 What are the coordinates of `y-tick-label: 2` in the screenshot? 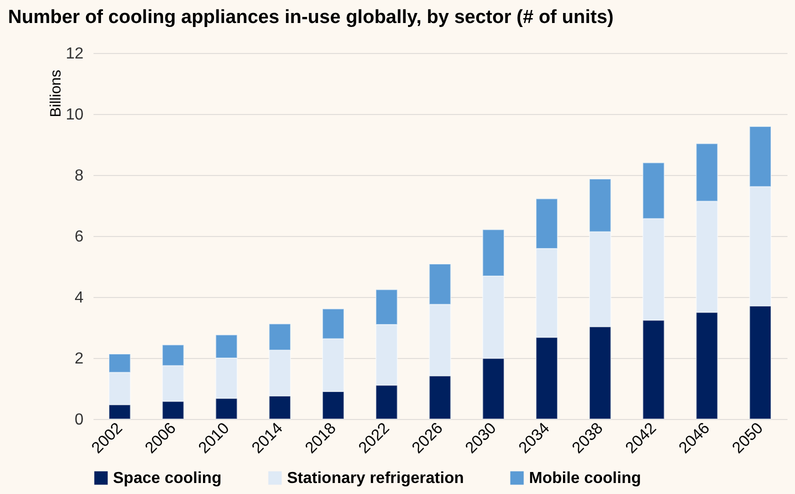 It's located at (79, 359).